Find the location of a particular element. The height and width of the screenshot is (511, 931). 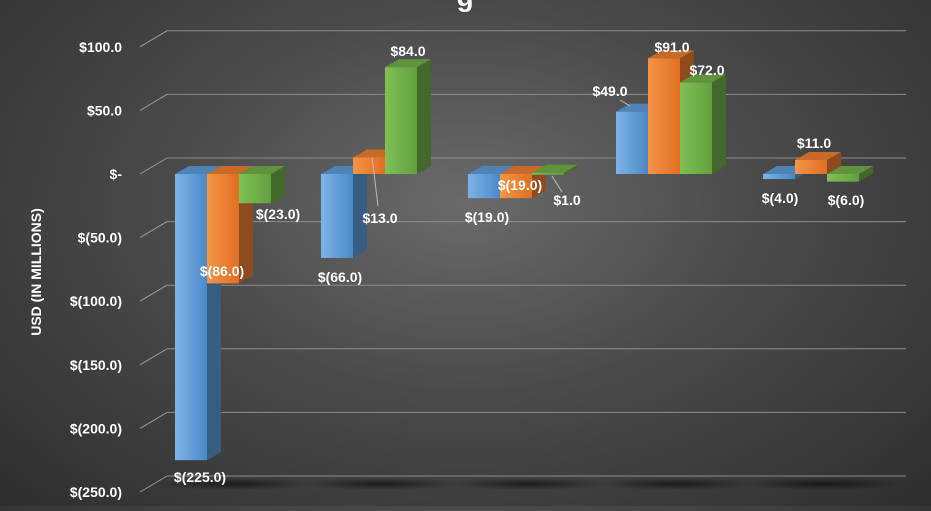

data-label: $(4.0) is located at coordinates (780, 198).